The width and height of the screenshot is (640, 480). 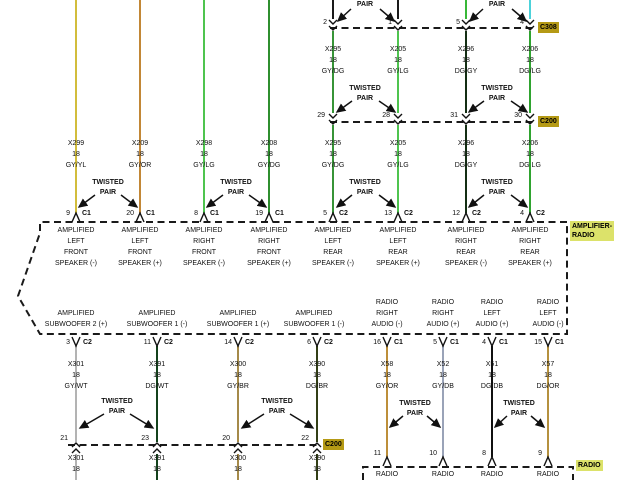 I want to click on pin-number: 13, so click(x=388, y=213).